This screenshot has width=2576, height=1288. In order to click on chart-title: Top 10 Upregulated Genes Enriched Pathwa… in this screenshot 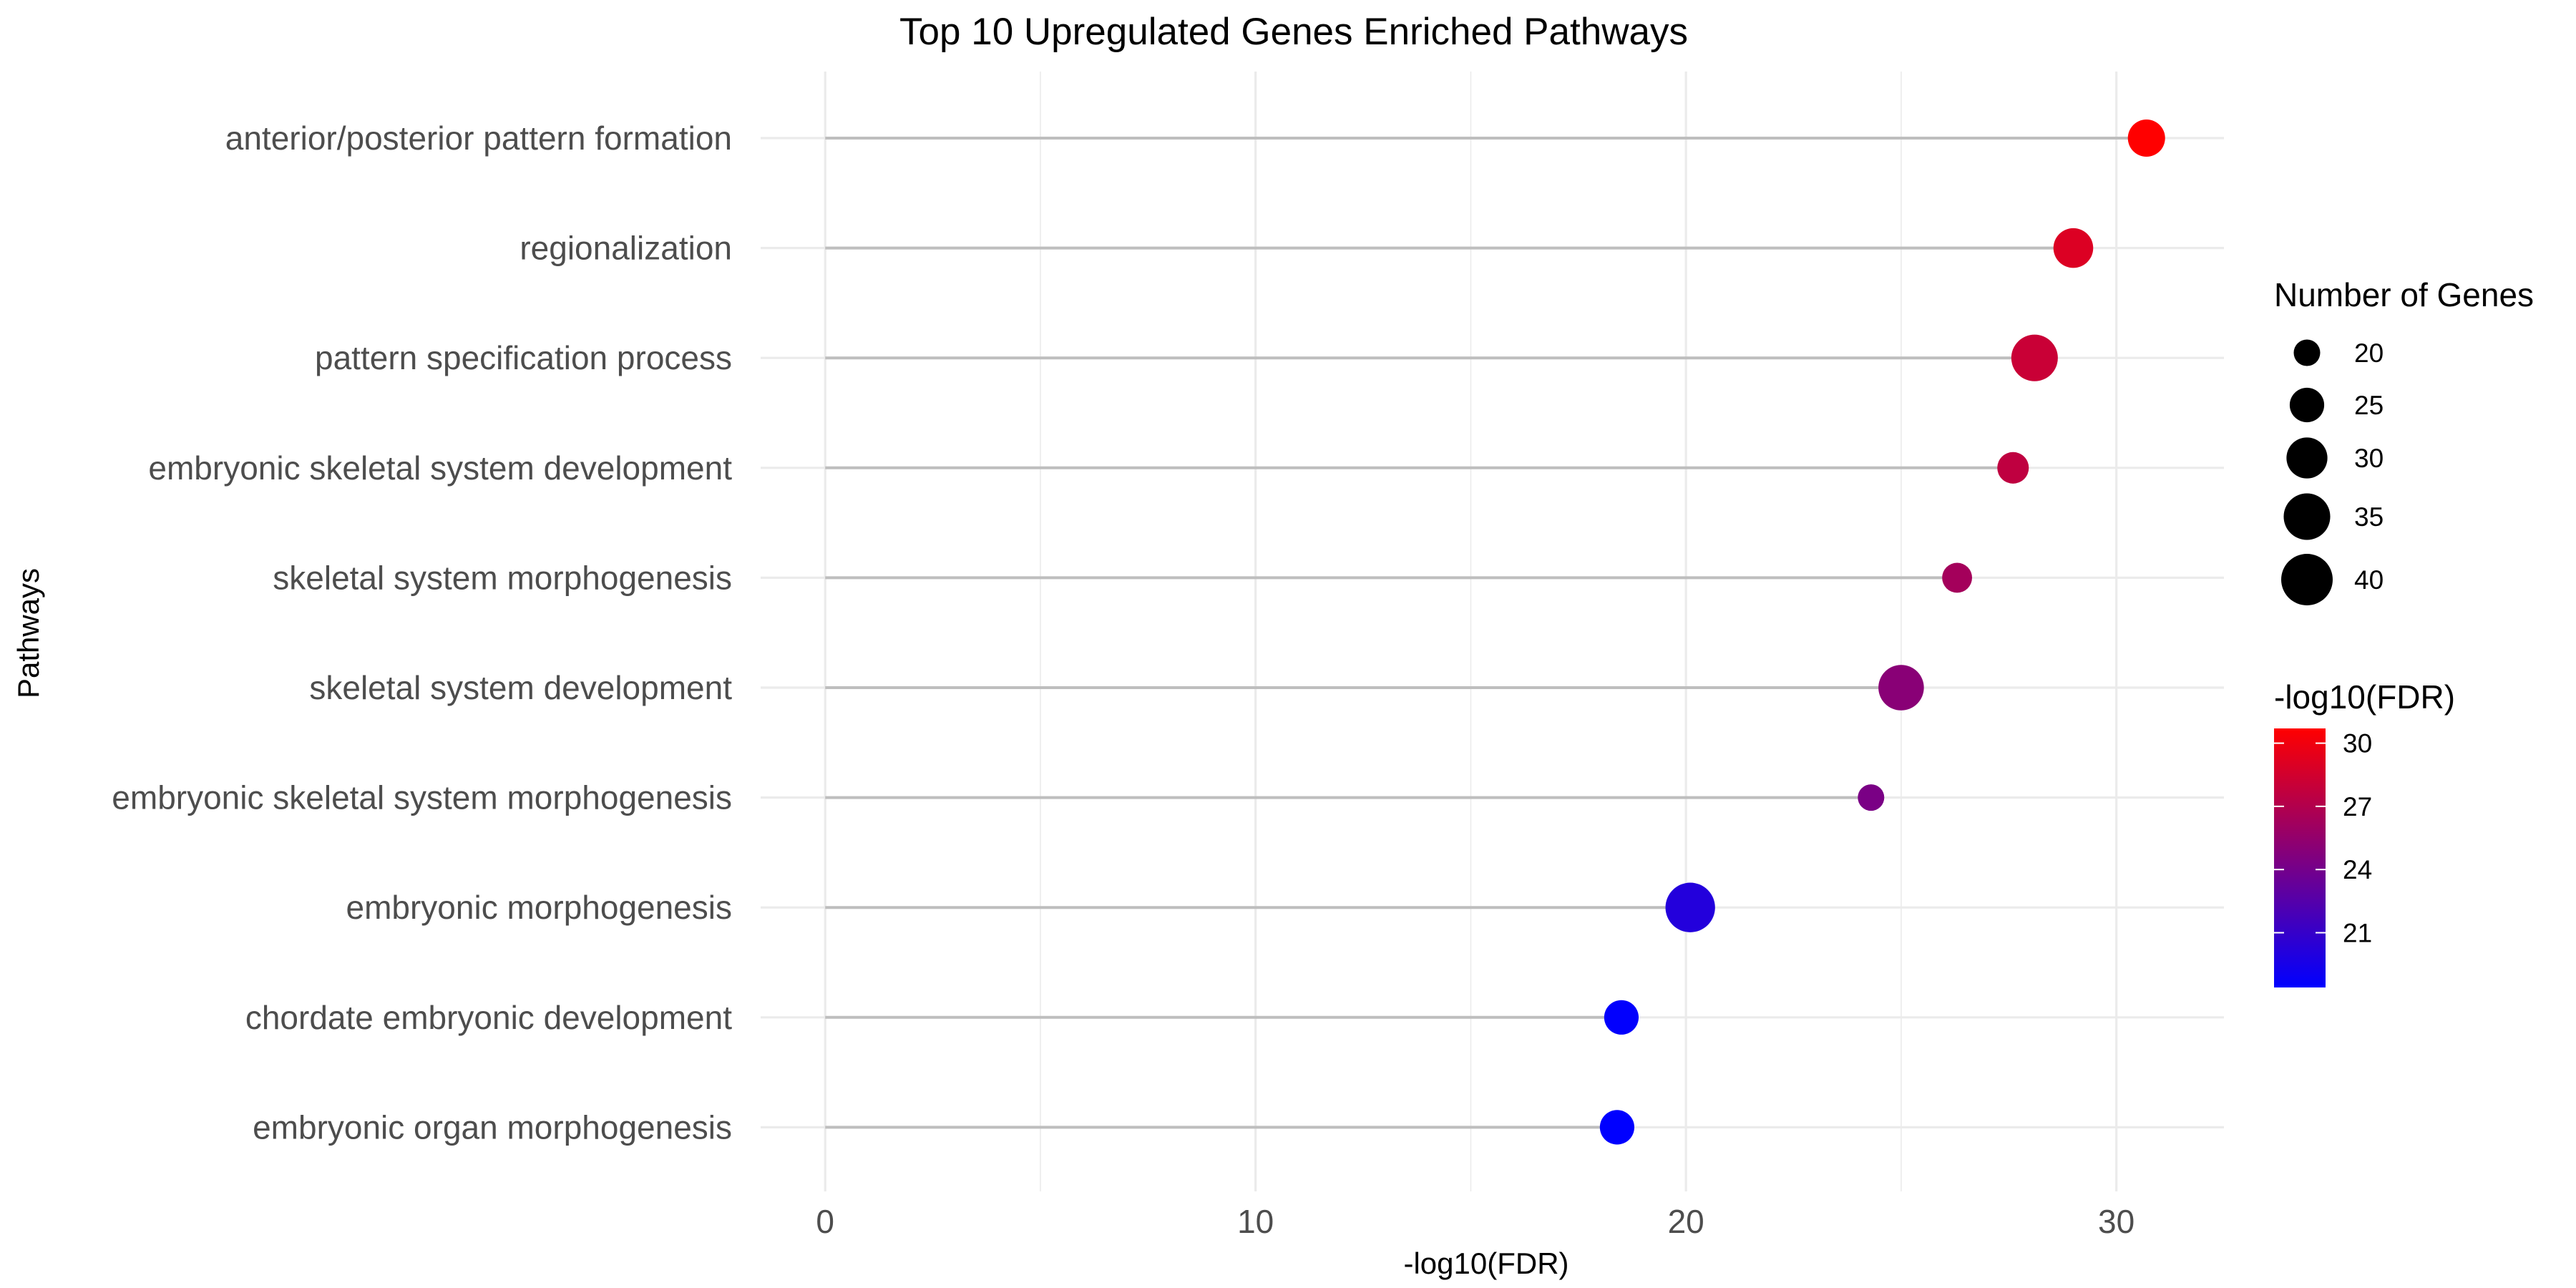, I will do `click(1293, 32)`.